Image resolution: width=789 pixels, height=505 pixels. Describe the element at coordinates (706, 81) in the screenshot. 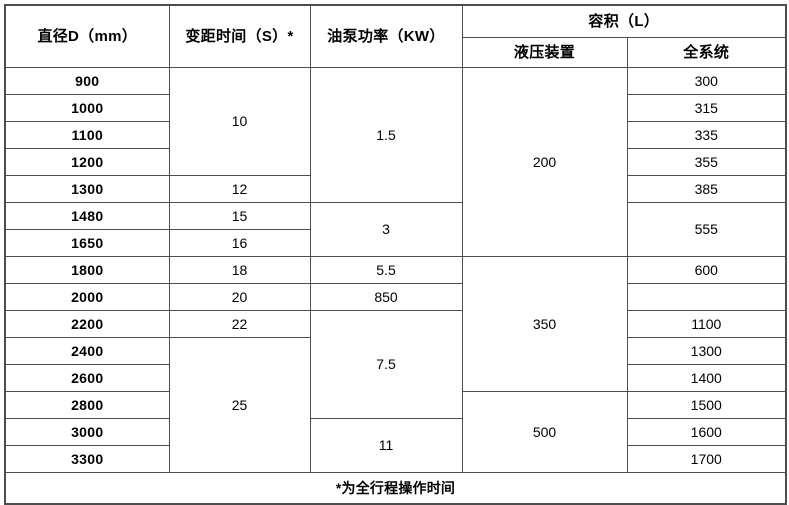

I see `cell-volume-system: 300` at that location.